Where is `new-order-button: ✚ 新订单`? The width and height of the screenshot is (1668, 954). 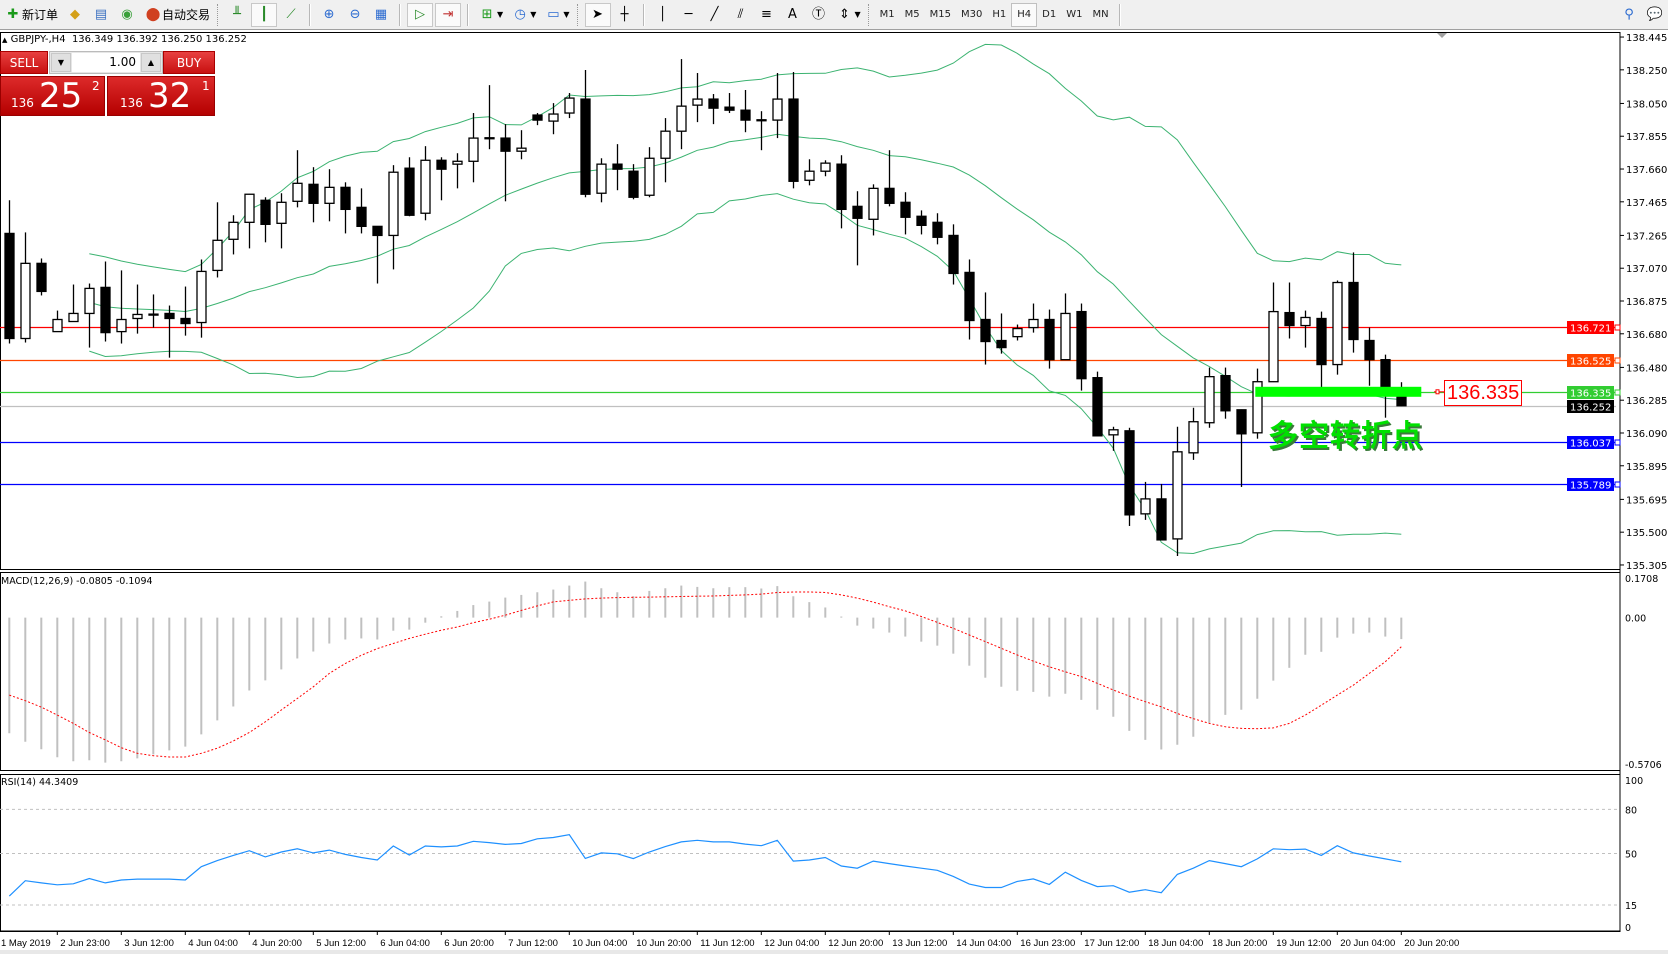 new-order-button: ✚ 新订单 is located at coordinates (31, 15).